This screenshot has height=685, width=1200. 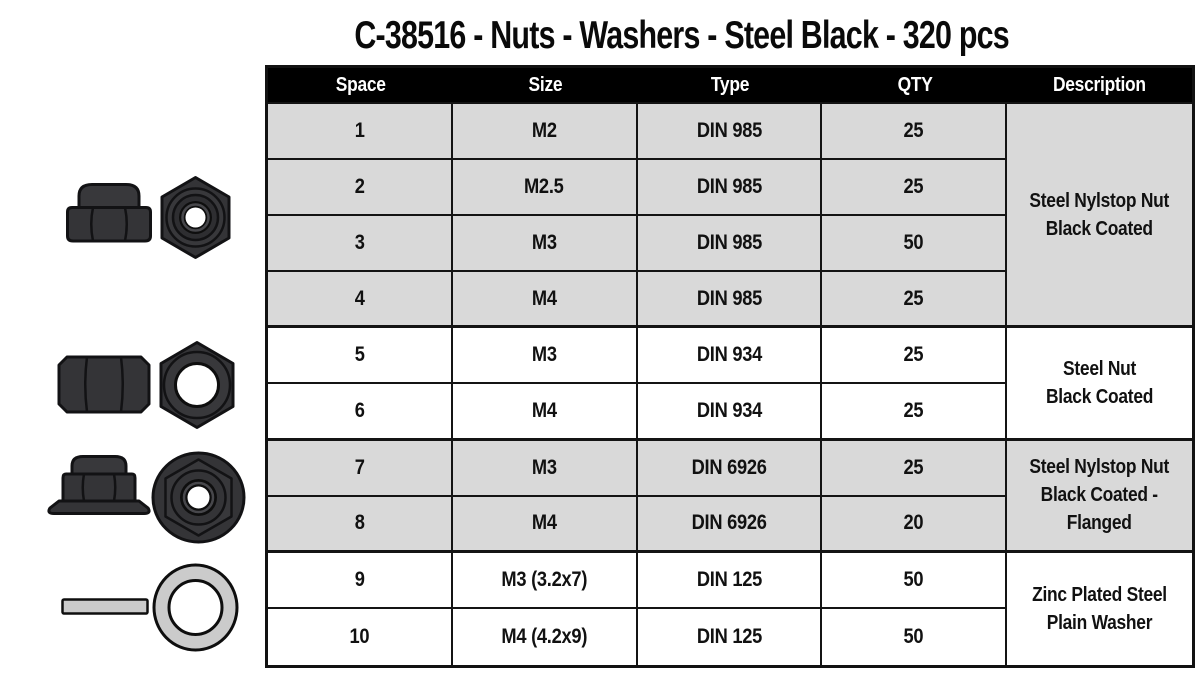 I want to click on table-row-8-space: 8, so click(x=360, y=524).